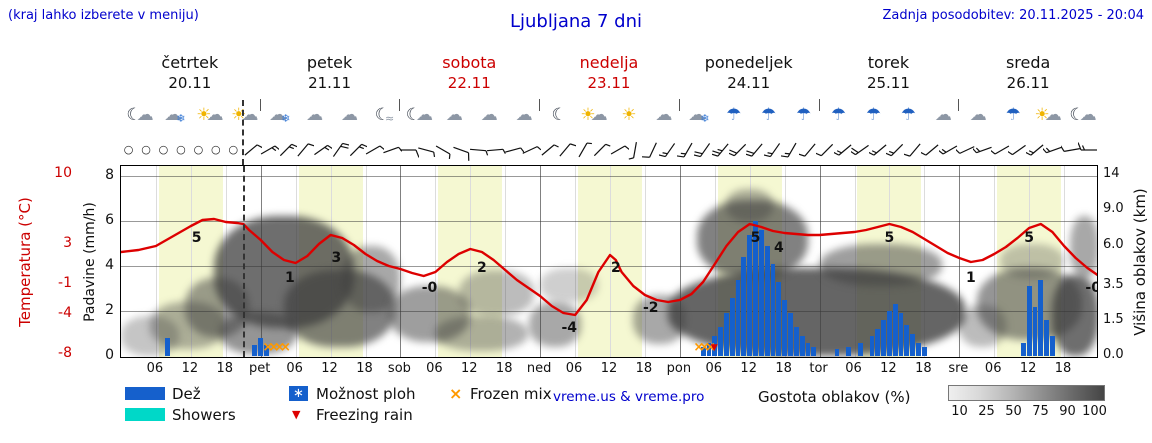 Image resolution: width=1152 pixels, height=443 pixels. What do you see at coordinates (629, 397) in the screenshot?
I see `watermark-link: vreme.us & vreme.pro` at bounding box center [629, 397].